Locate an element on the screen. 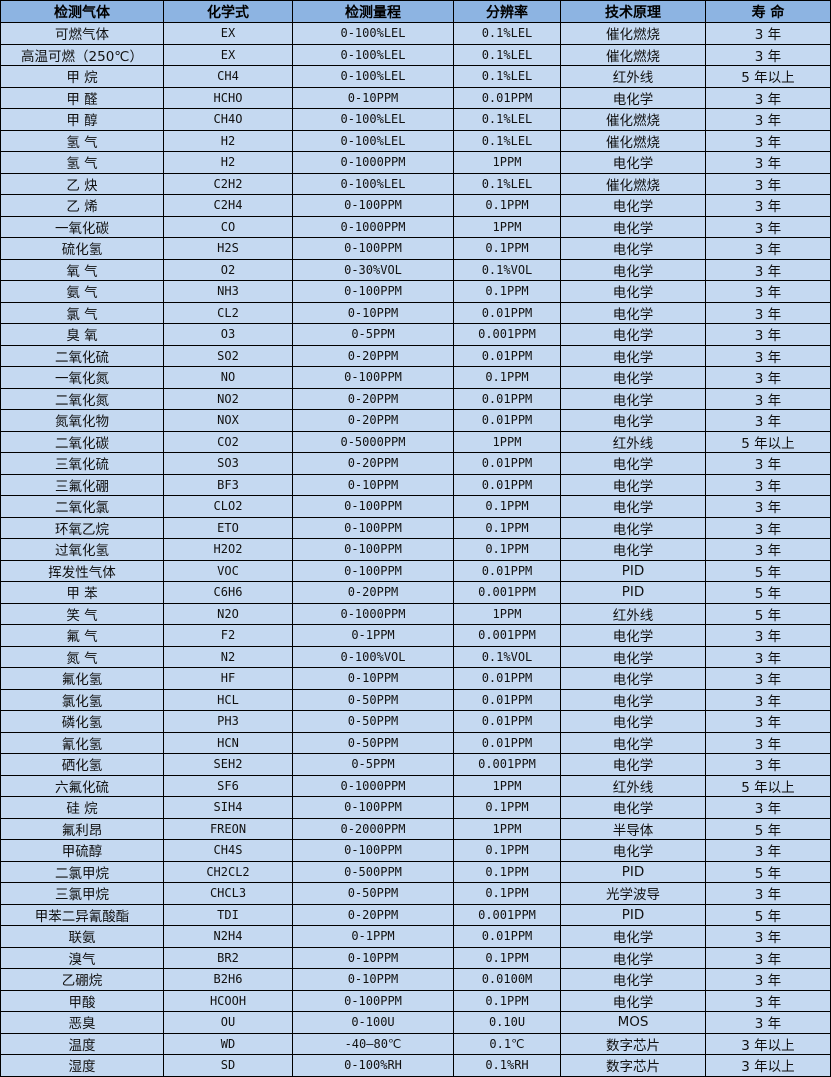 This screenshot has width=831, height=1077. cell-formula: EX is located at coordinates (228, 33).